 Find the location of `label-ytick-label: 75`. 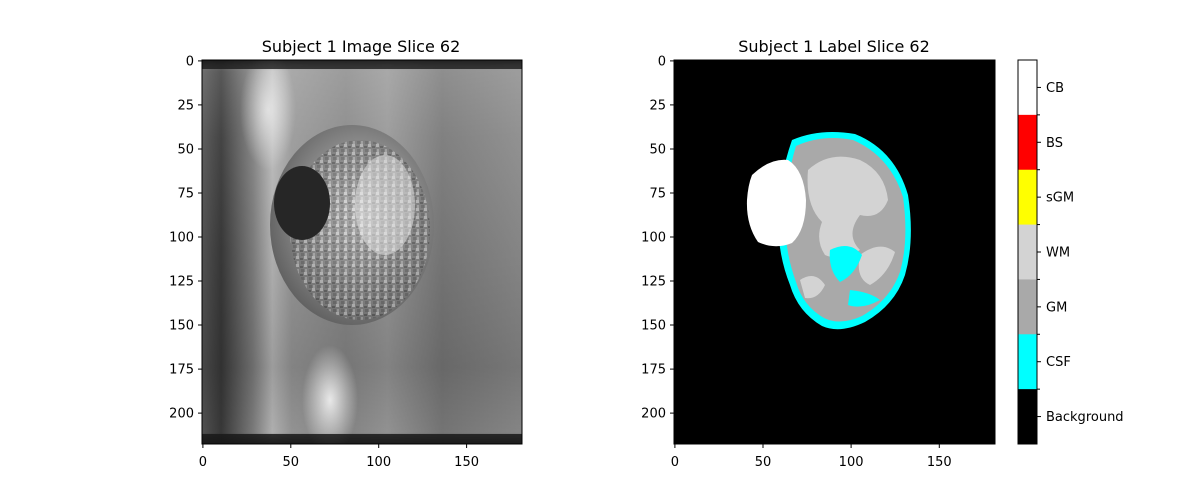

label-ytick-label: 75 is located at coordinates (657, 194).